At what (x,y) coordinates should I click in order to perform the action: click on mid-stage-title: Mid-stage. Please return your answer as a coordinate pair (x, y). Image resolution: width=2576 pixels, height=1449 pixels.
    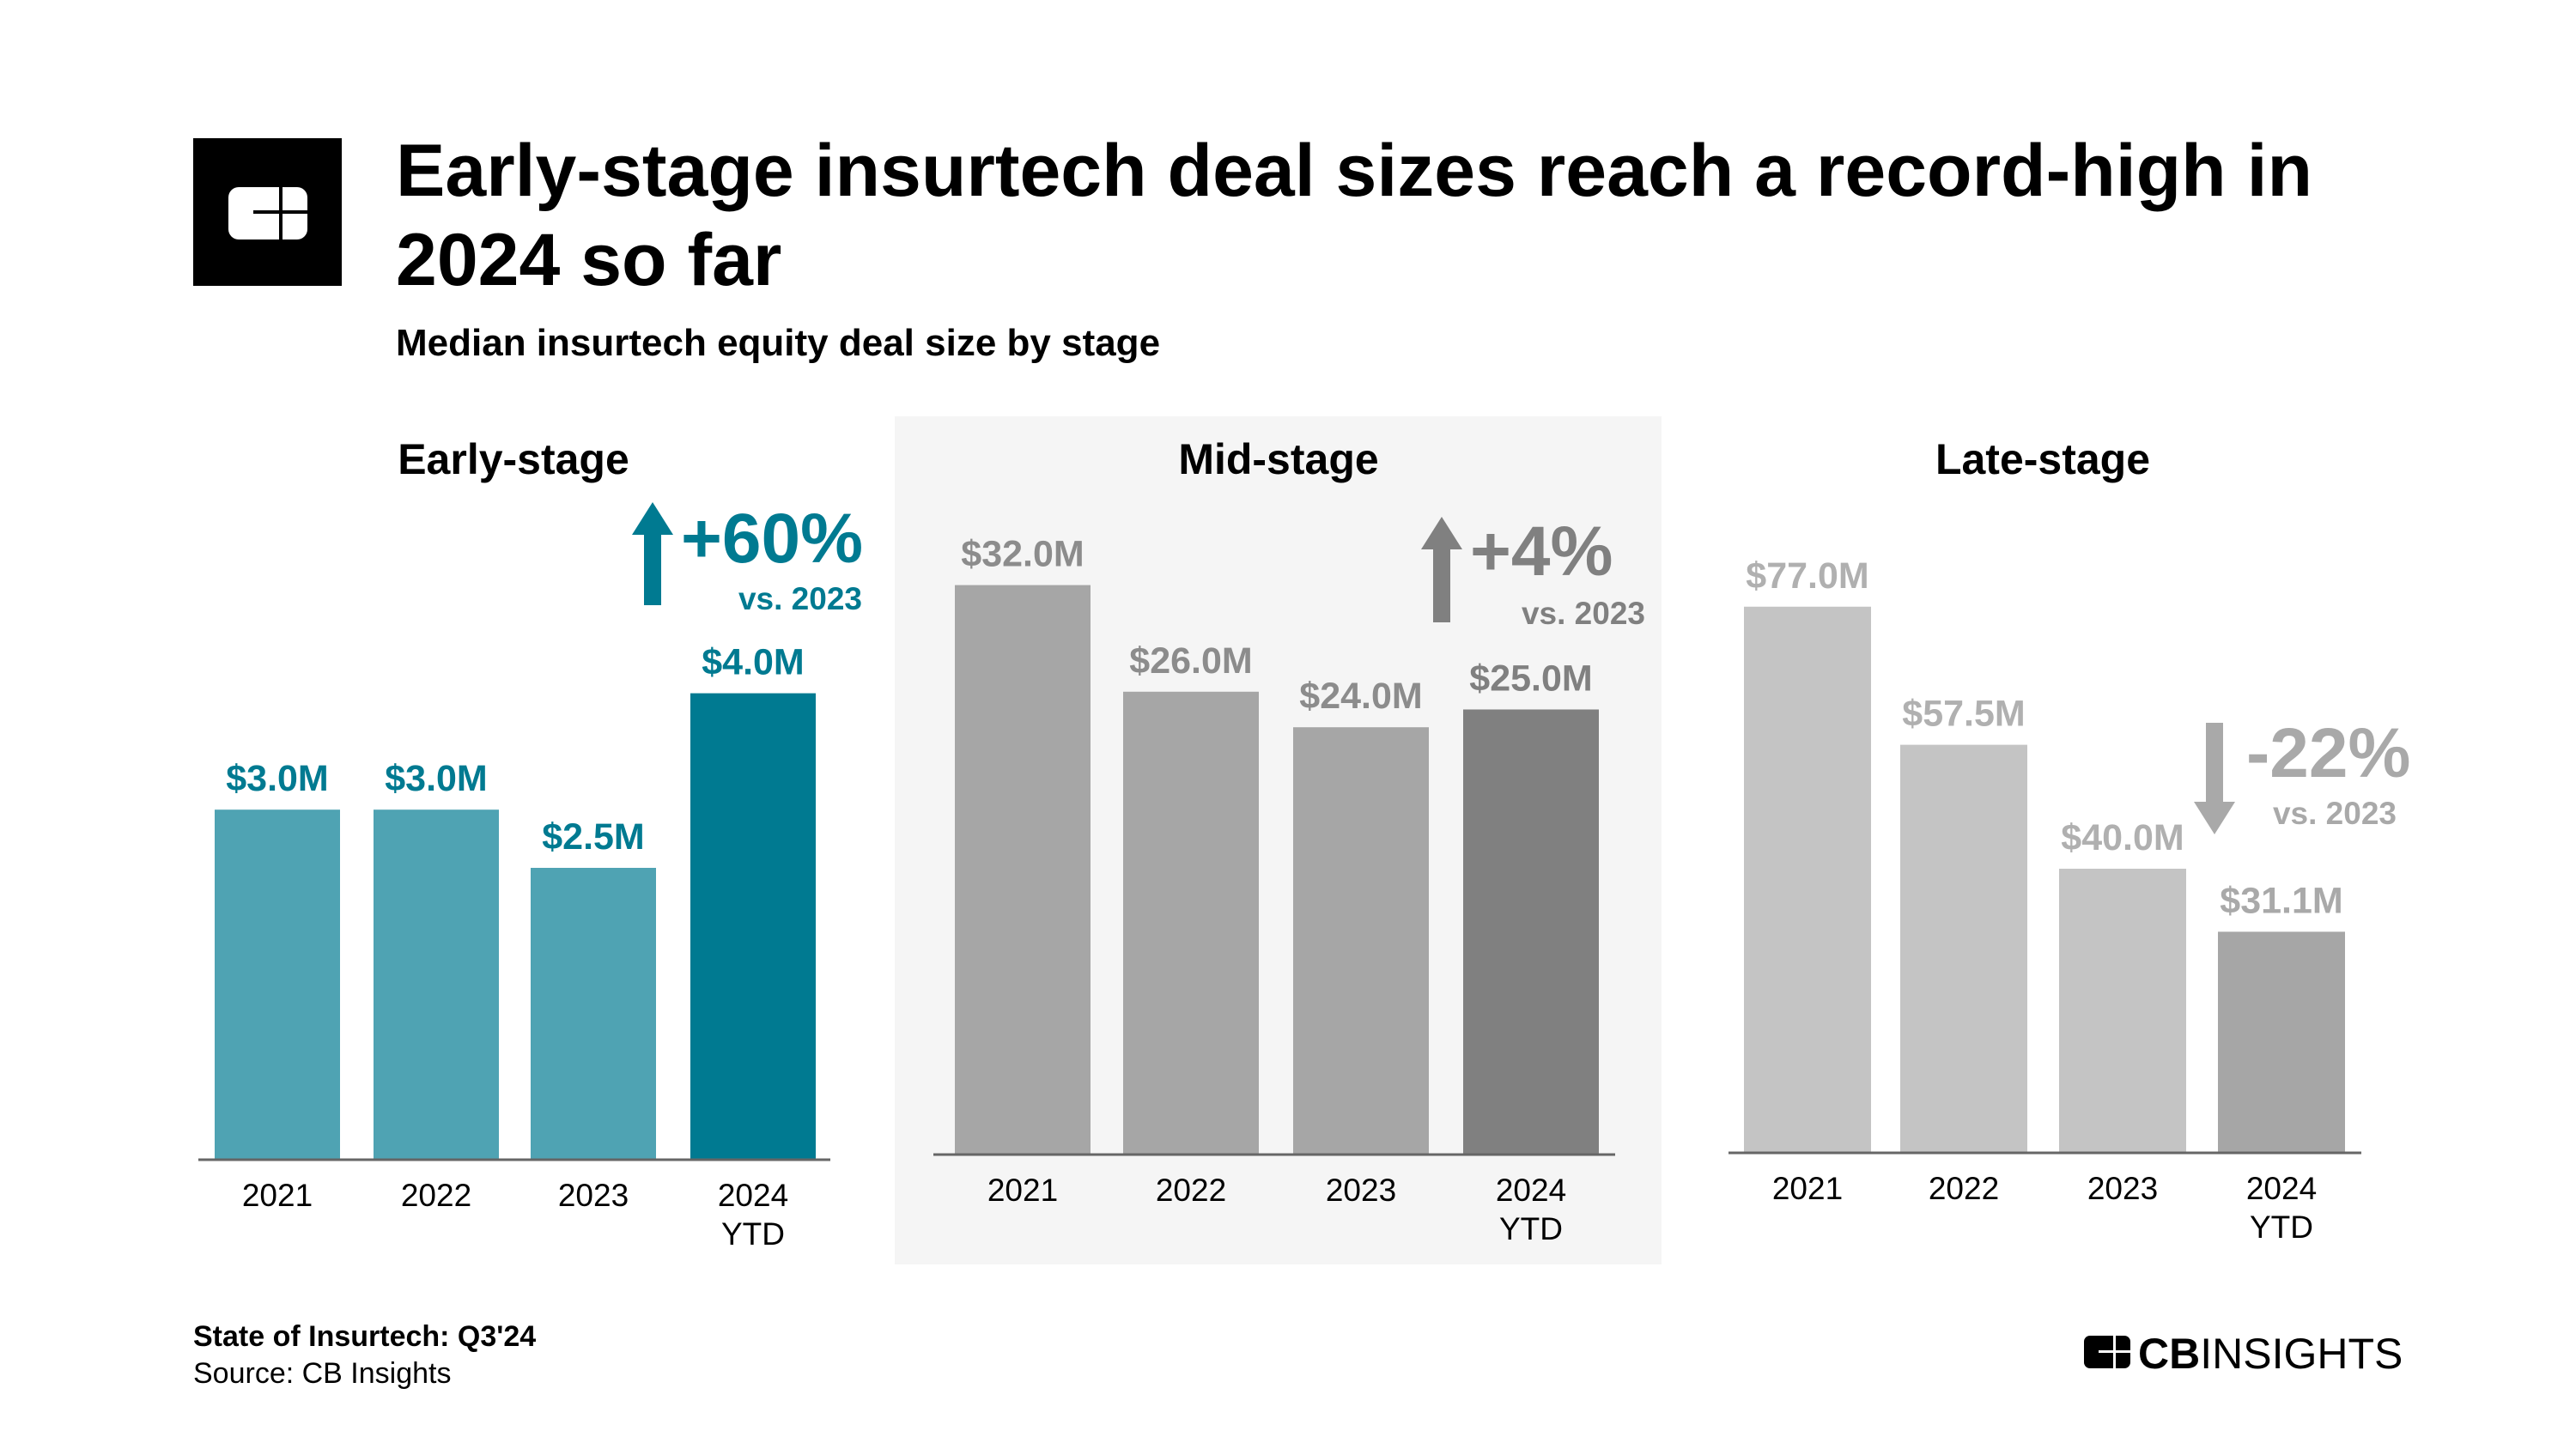
    Looking at the image, I should click on (1278, 459).